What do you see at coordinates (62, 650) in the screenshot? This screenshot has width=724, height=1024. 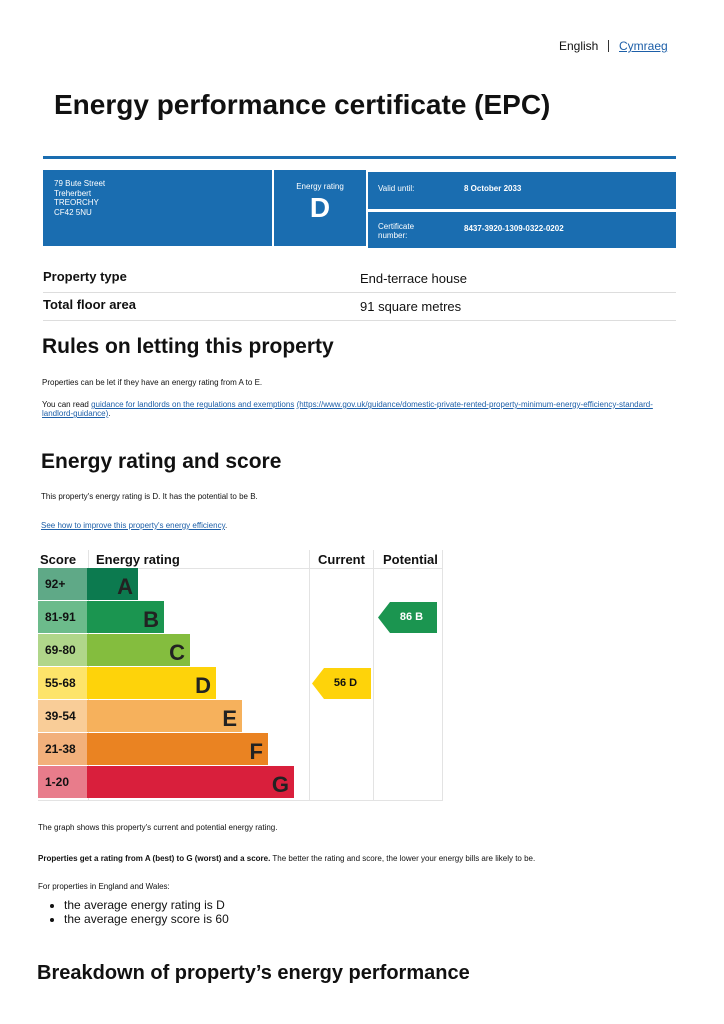 I see `score-cell: 69-80` at bounding box center [62, 650].